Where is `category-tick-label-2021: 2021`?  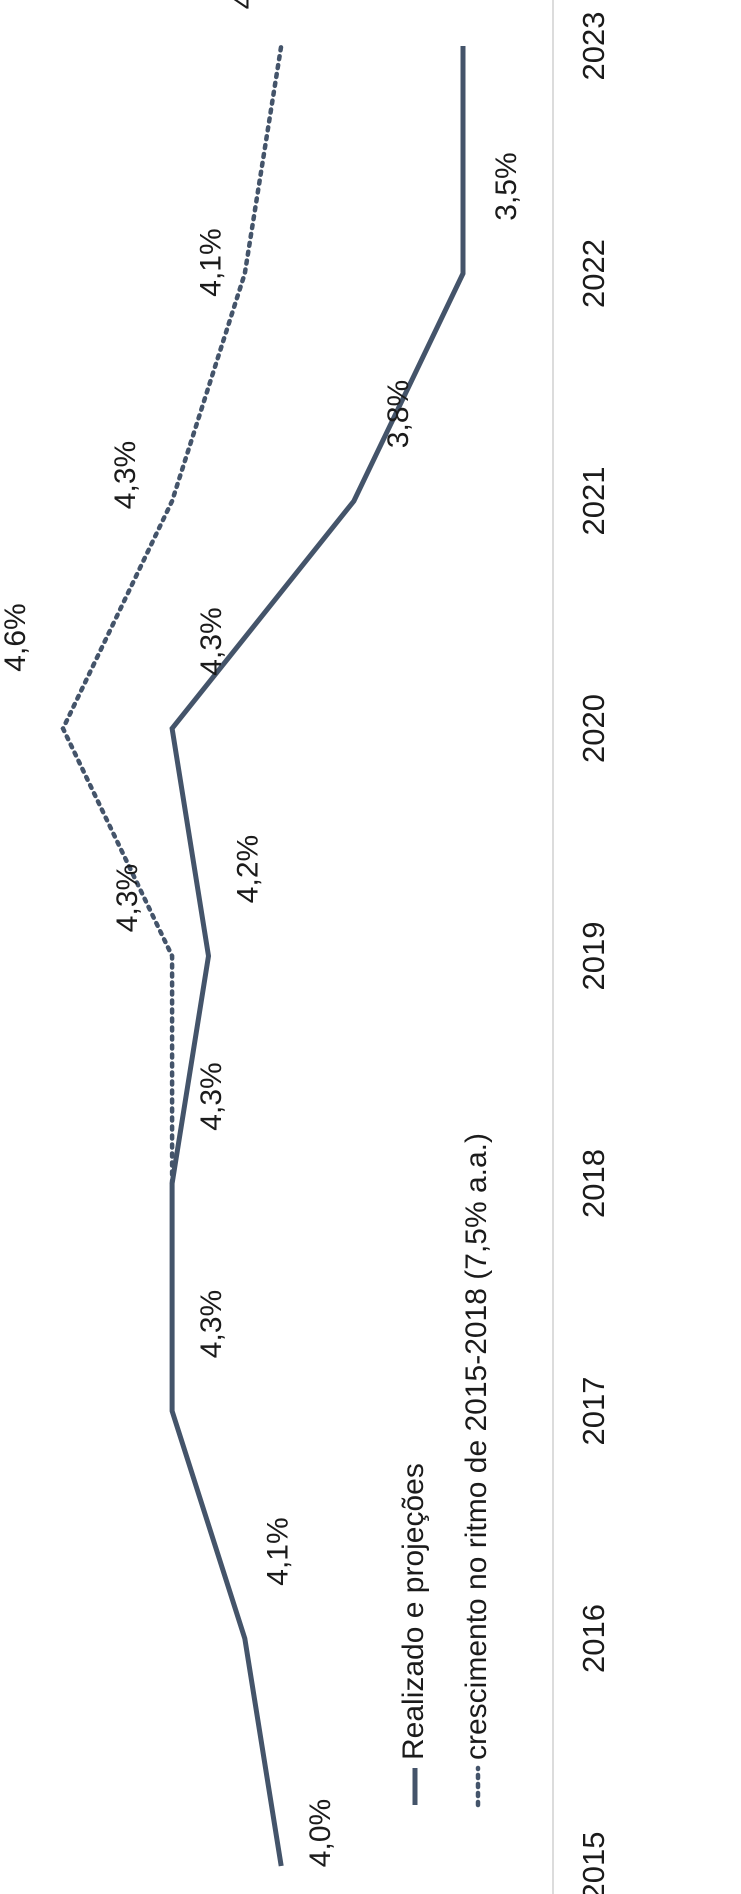
category-tick-label-2021: 2021 is located at coordinates (593, 501).